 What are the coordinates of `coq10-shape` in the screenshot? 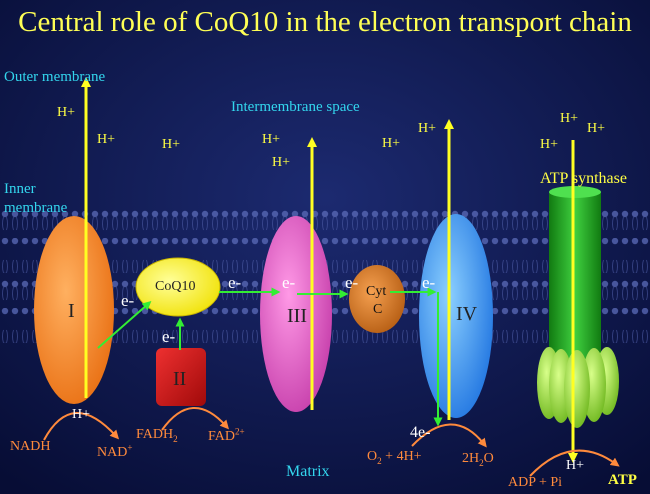 It's located at (178, 287).